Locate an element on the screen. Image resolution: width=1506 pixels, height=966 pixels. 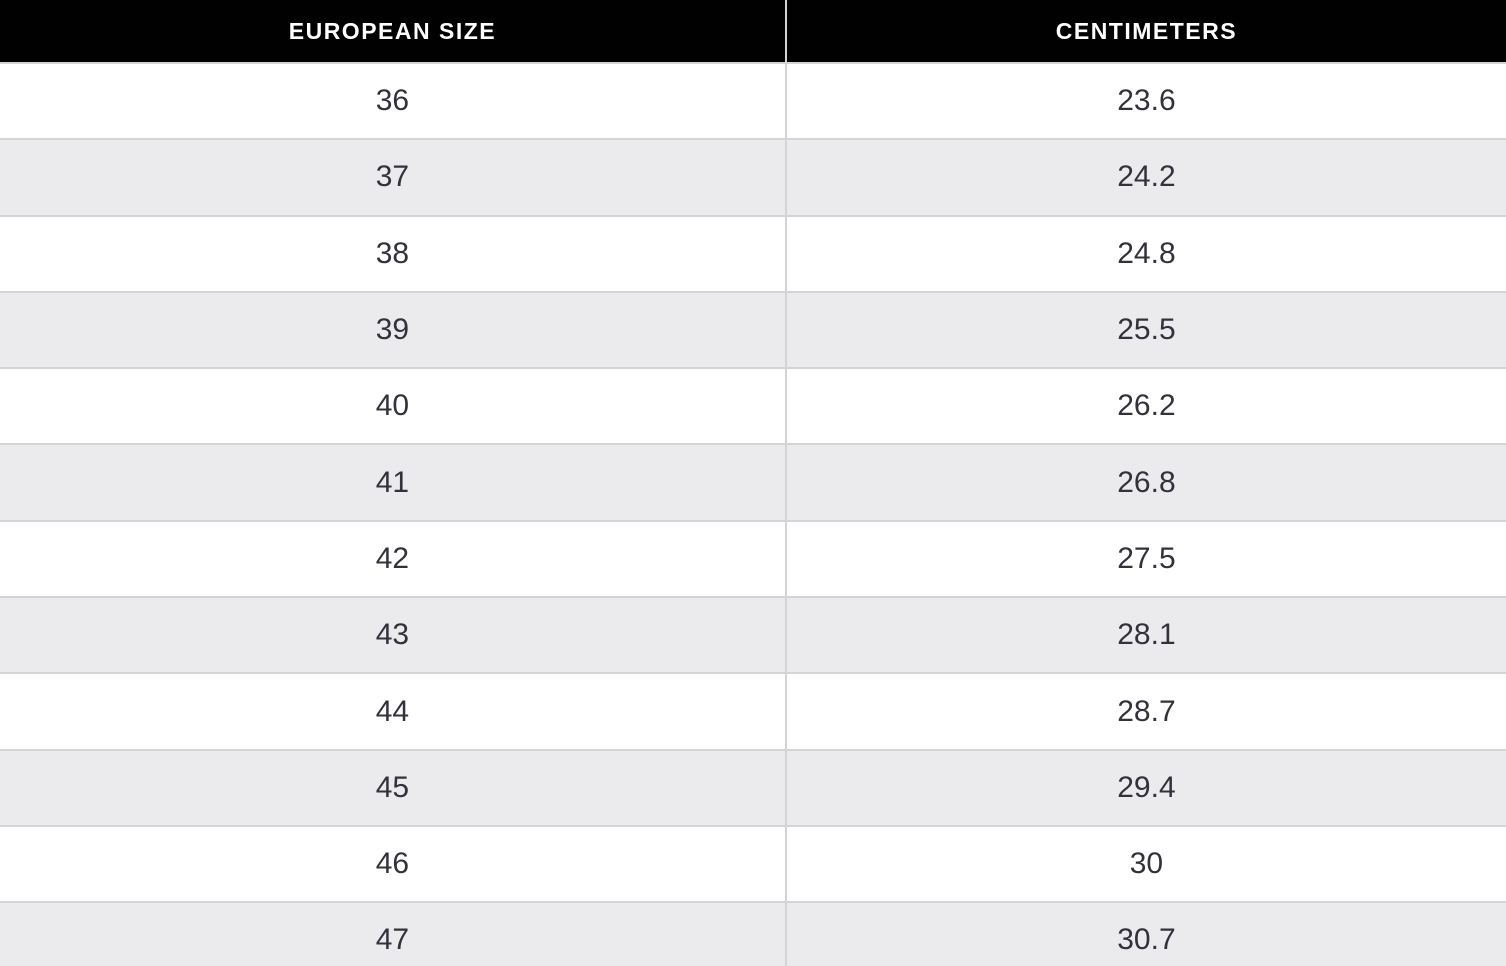
column-header-centimeters: CENTIMETERS is located at coordinates (1146, 30).